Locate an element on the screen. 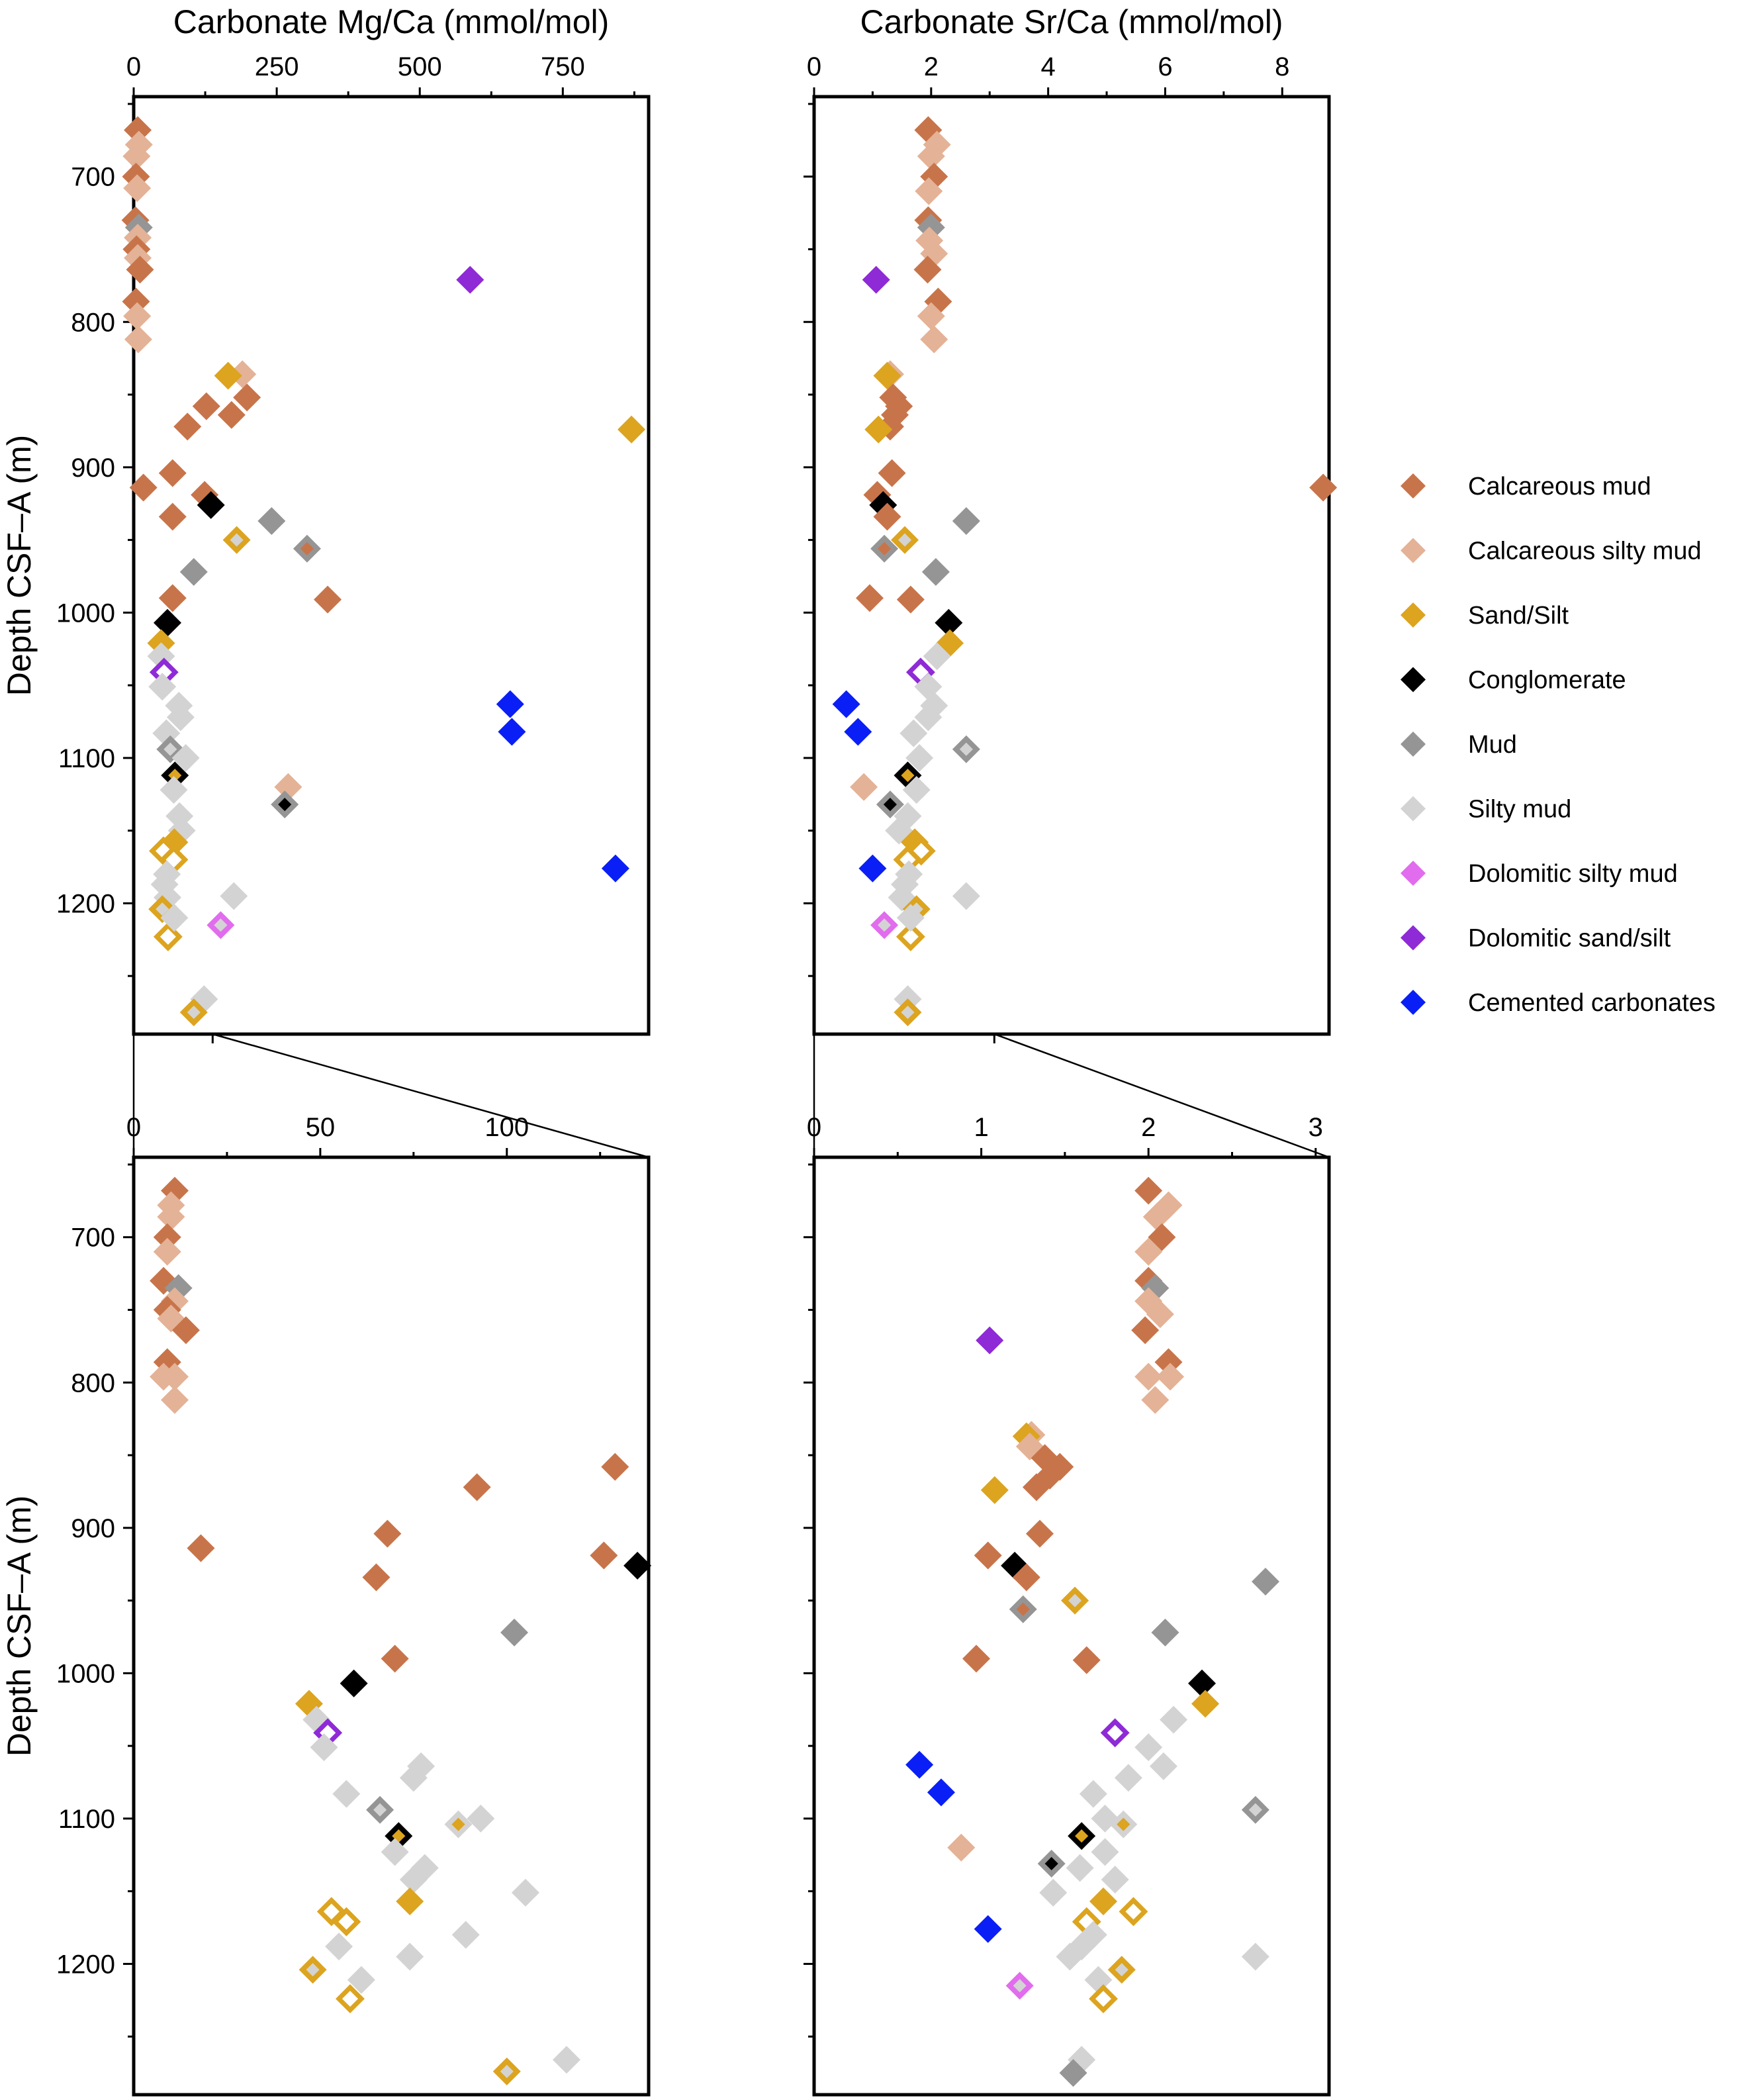  x-tick-label: 100 is located at coordinates (506, 1127).